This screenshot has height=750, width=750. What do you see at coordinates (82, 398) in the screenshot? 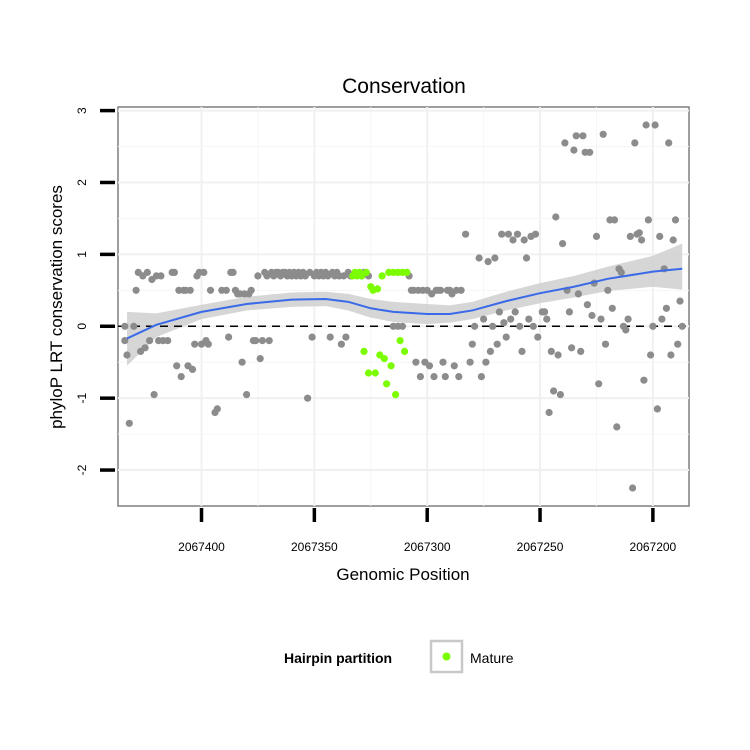
I see `y-axis-tick-label: -1` at bounding box center [82, 398].